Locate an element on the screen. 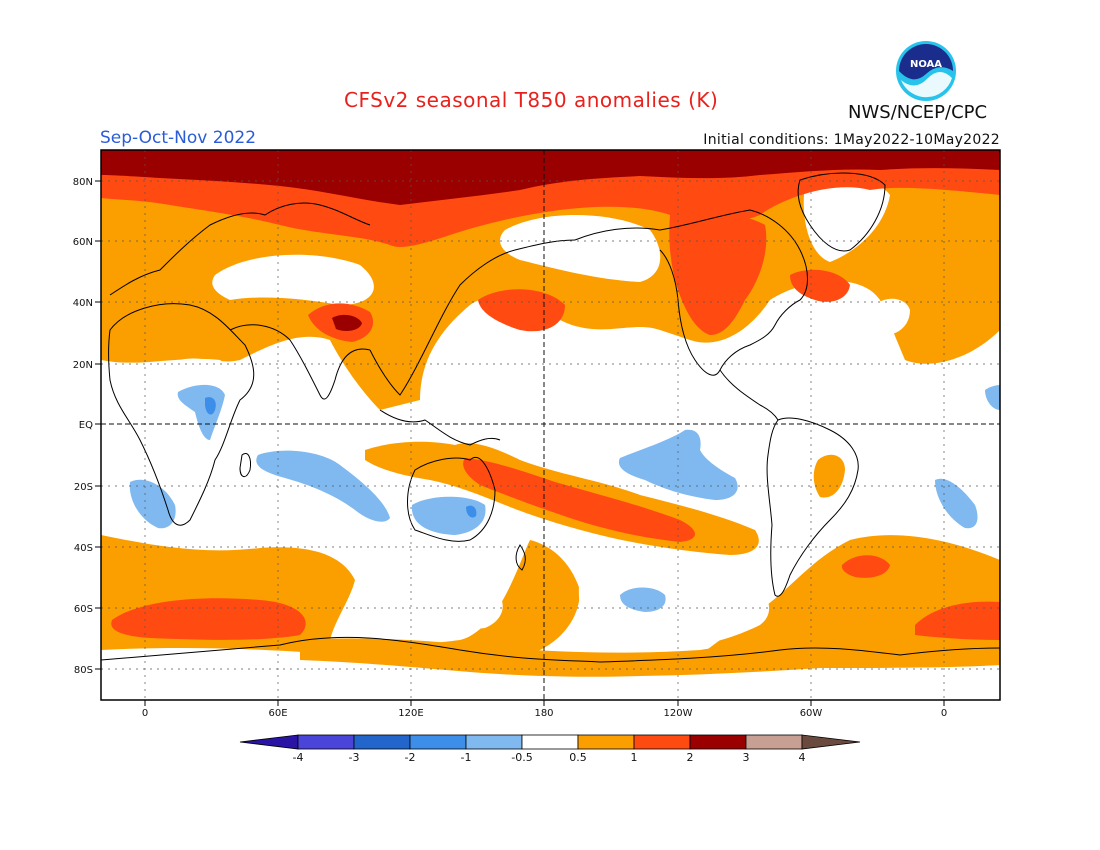 This screenshot has width=1100, height=850. south-america-outline is located at coordinates (812, 507).